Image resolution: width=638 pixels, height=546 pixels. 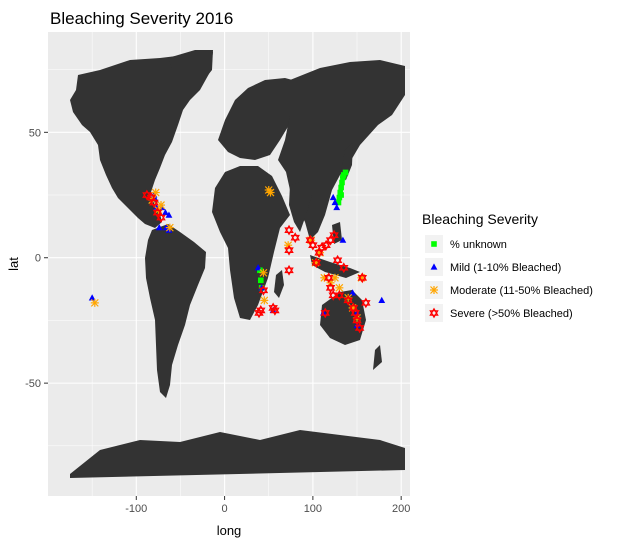 What do you see at coordinates (313, 509) in the screenshot?
I see `x-tick-label: 100` at bounding box center [313, 509].